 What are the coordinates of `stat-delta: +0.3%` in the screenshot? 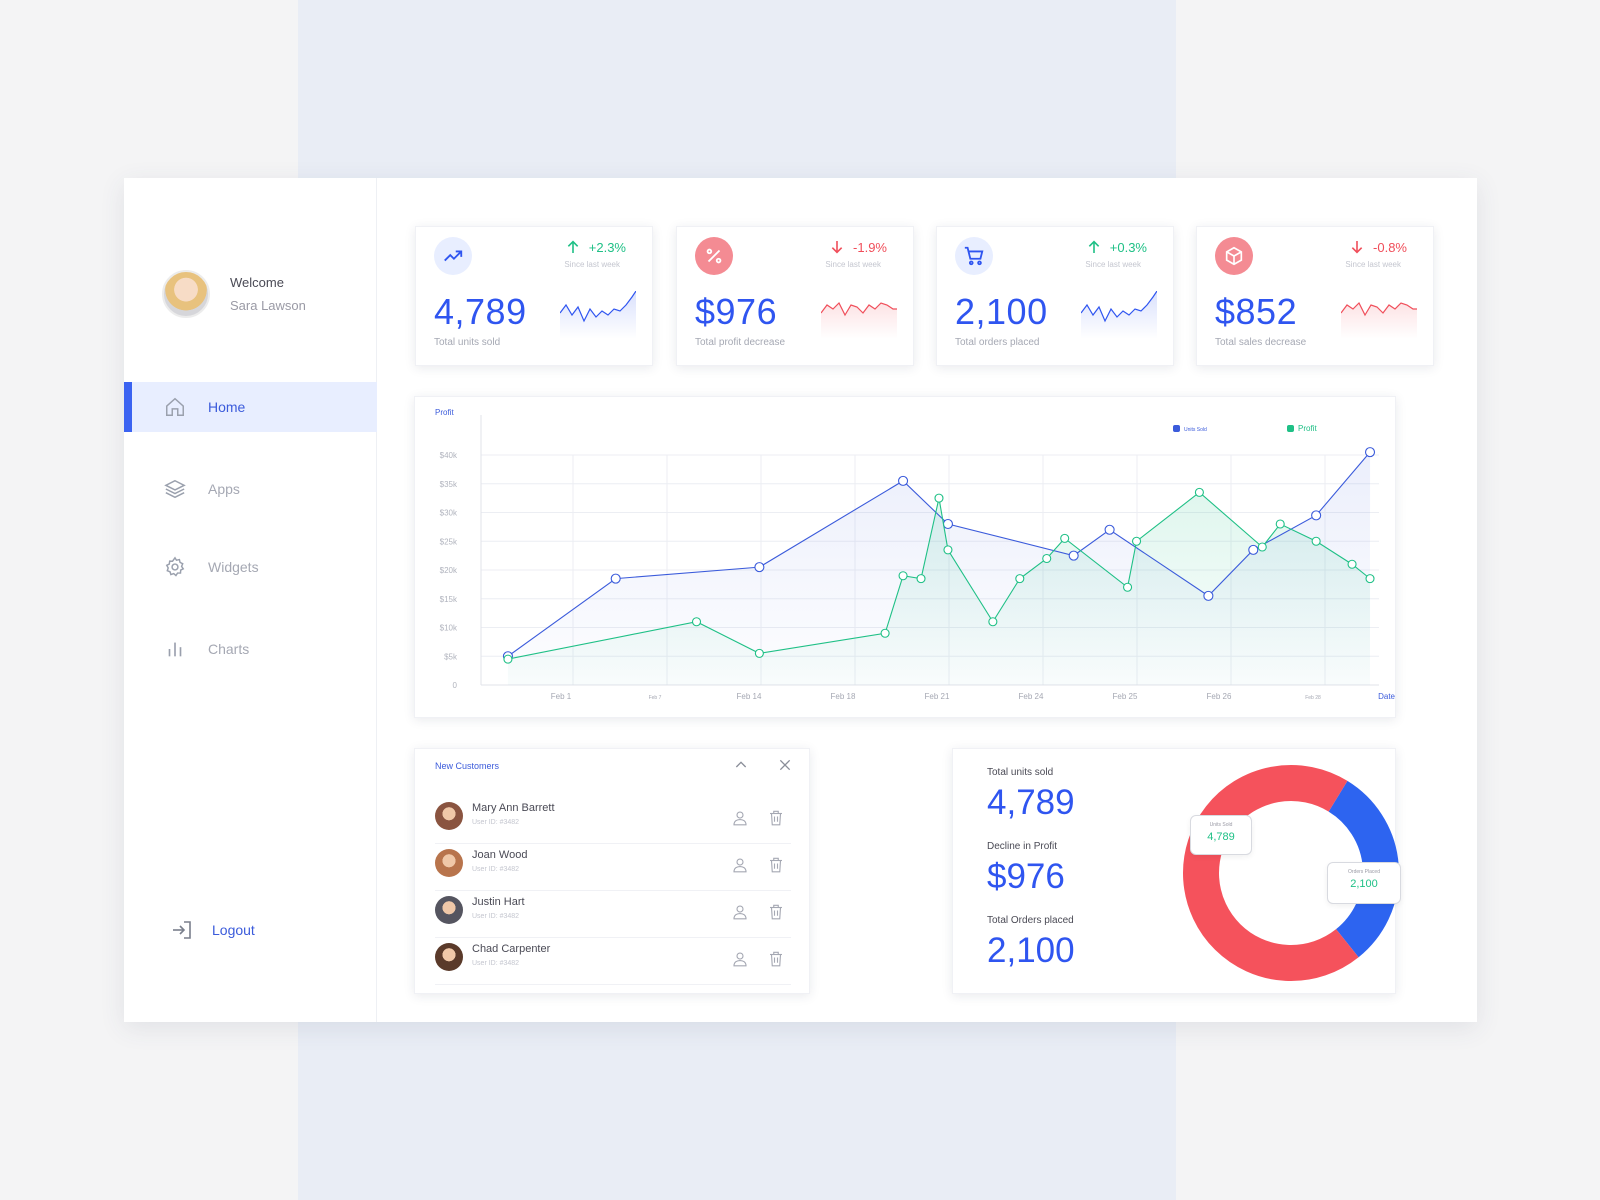 It's located at (1116, 247).